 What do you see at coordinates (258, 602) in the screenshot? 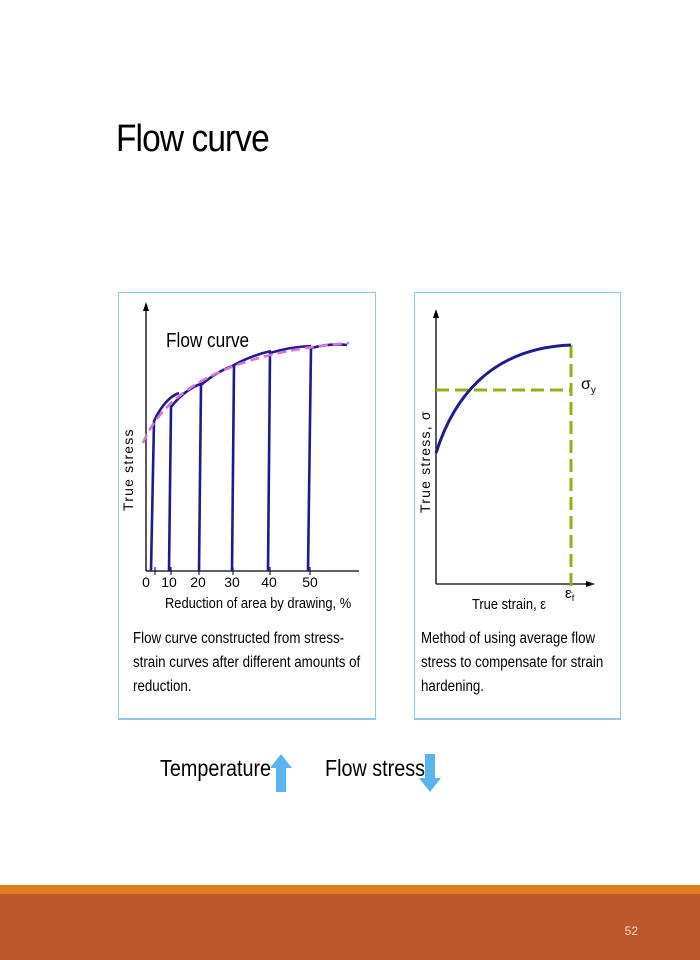
I see `x-axis-label: Reduction of area by drawing, %` at bounding box center [258, 602].